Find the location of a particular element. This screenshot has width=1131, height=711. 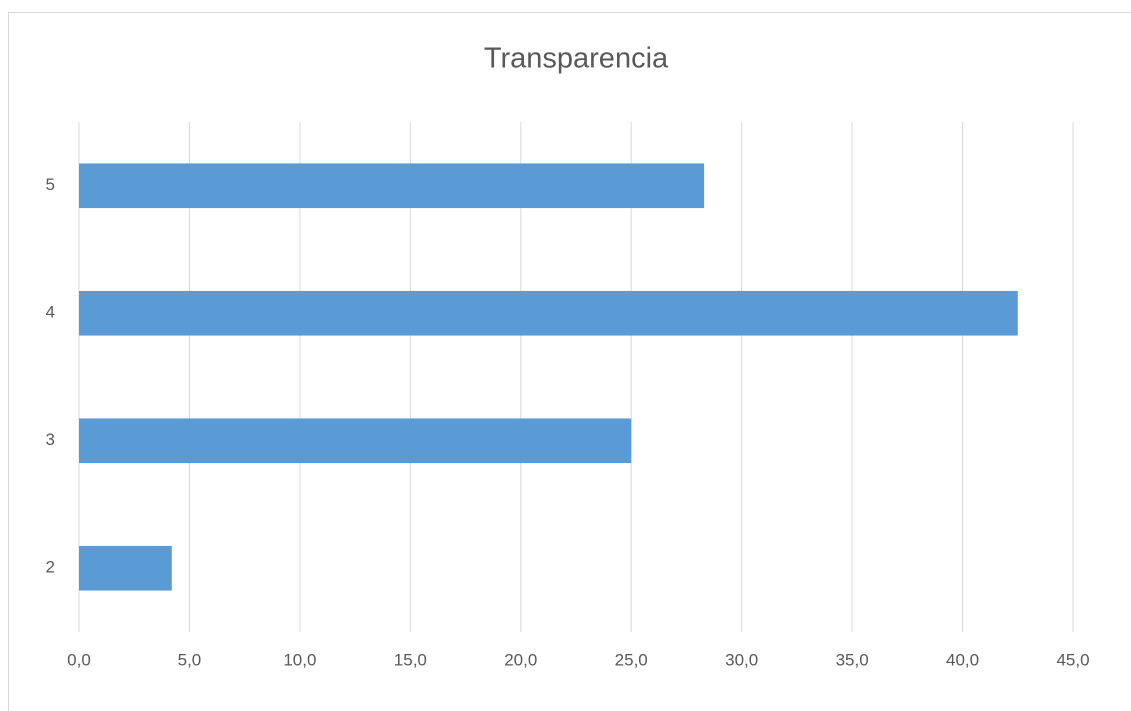

x-tick-label: 45,0 is located at coordinates (1072, 659).